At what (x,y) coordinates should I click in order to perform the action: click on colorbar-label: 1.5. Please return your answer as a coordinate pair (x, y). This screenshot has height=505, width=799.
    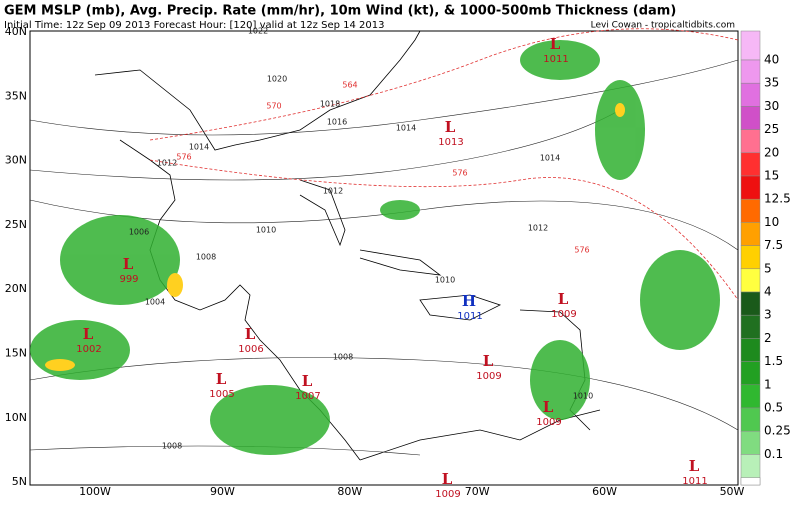
    Looking at the image, I should click on (773, 361).